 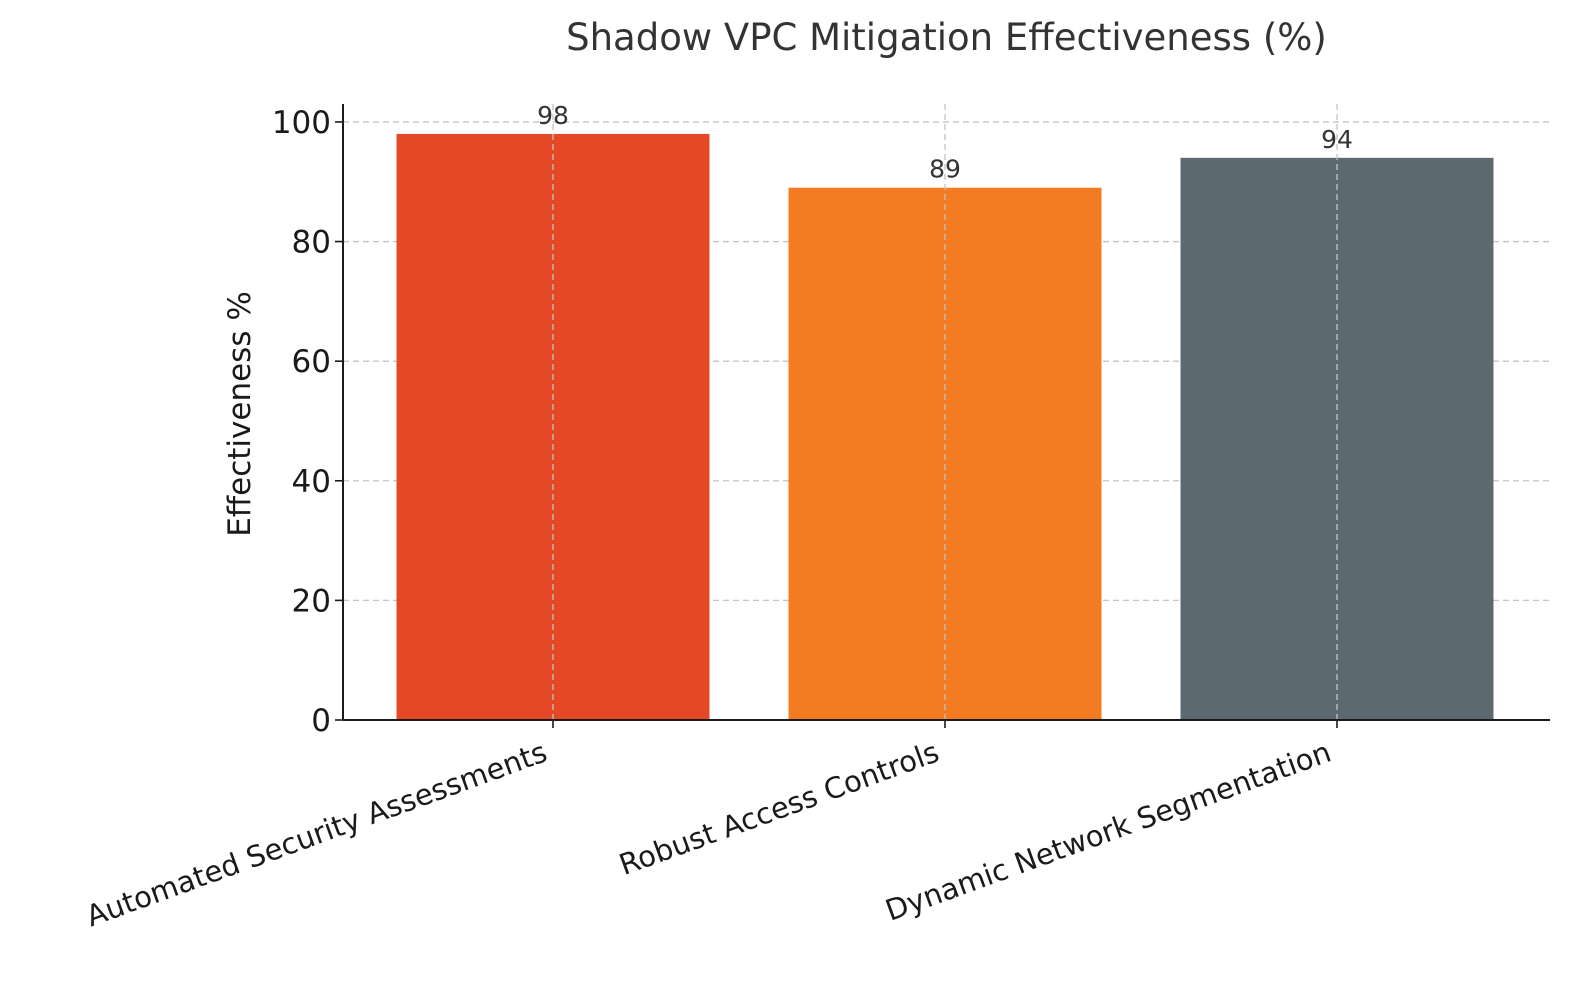 I want to click on y-tick-label: 20, so click(x=311, y=601).